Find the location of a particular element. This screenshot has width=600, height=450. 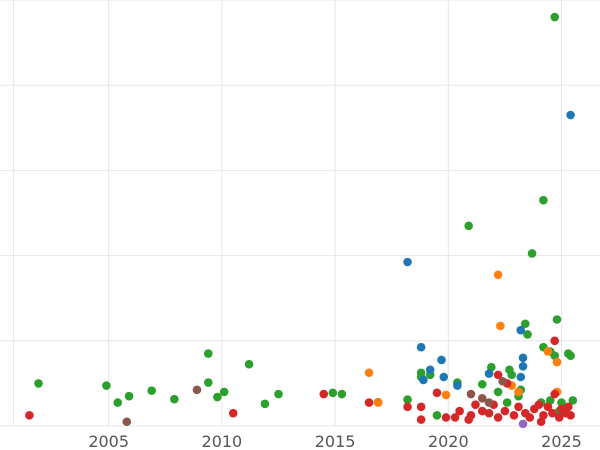

x-axis-ticks: 2005 2010 2015 2020 2025 is located at coordinates (335, 441).